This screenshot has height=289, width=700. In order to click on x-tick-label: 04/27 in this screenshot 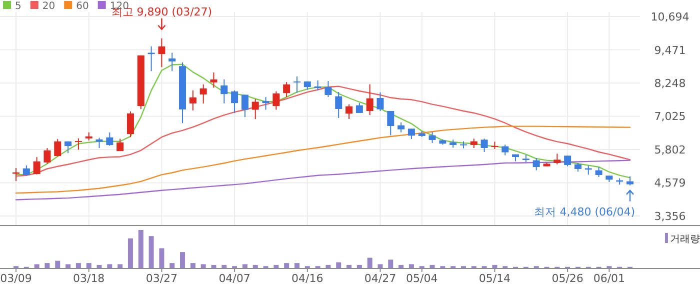, I will do `click(380, 278)`.